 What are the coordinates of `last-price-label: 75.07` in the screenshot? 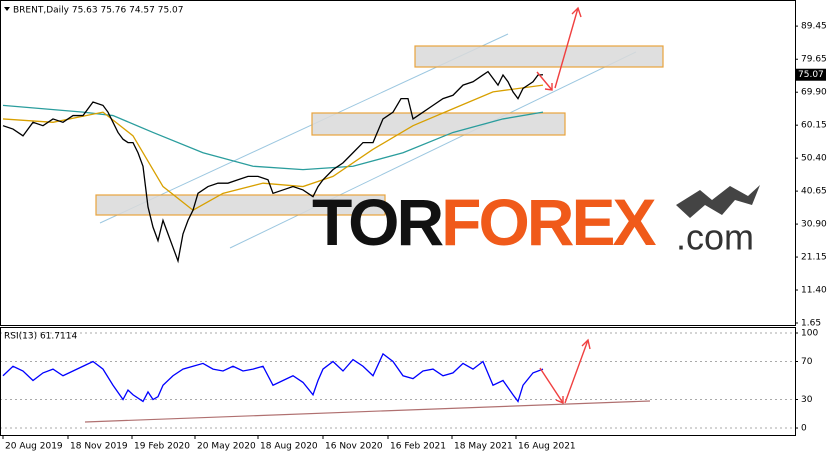 It's located at (811, 75).